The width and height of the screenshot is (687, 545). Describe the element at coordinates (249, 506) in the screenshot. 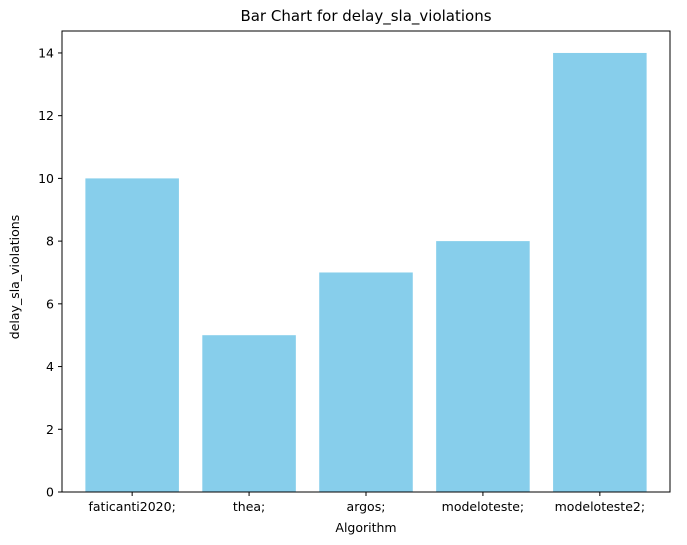

I see `x-tick-label: thea;` at that location.